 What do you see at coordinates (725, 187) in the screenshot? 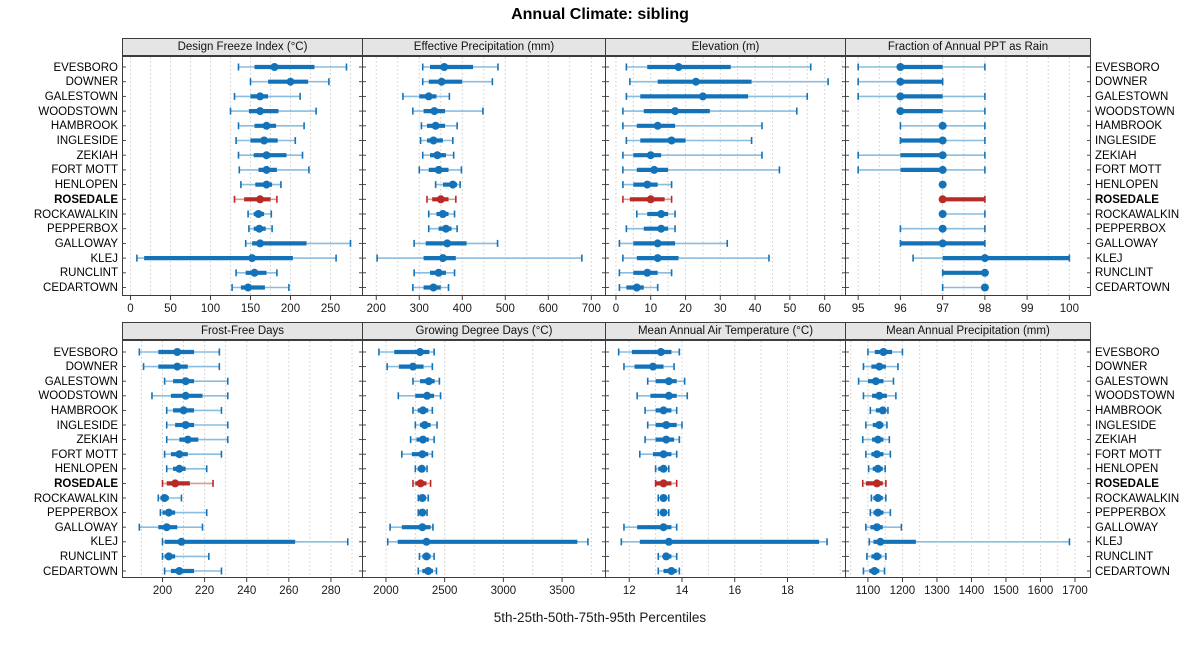
I see `panel-plot-elevation-m: 0 10 20 30 40 50 60` at bounding box center [725, 187].